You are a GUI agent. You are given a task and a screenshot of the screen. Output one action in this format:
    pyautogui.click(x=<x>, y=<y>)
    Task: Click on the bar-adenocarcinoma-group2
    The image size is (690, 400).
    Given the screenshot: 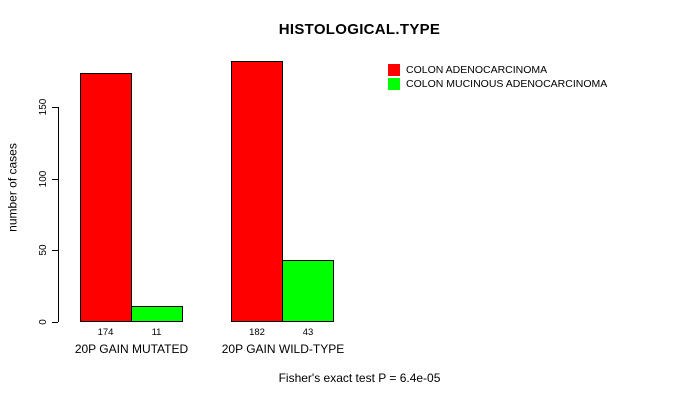 What is the action you would take?
    pyautogui.click(x=257, y=191)
    